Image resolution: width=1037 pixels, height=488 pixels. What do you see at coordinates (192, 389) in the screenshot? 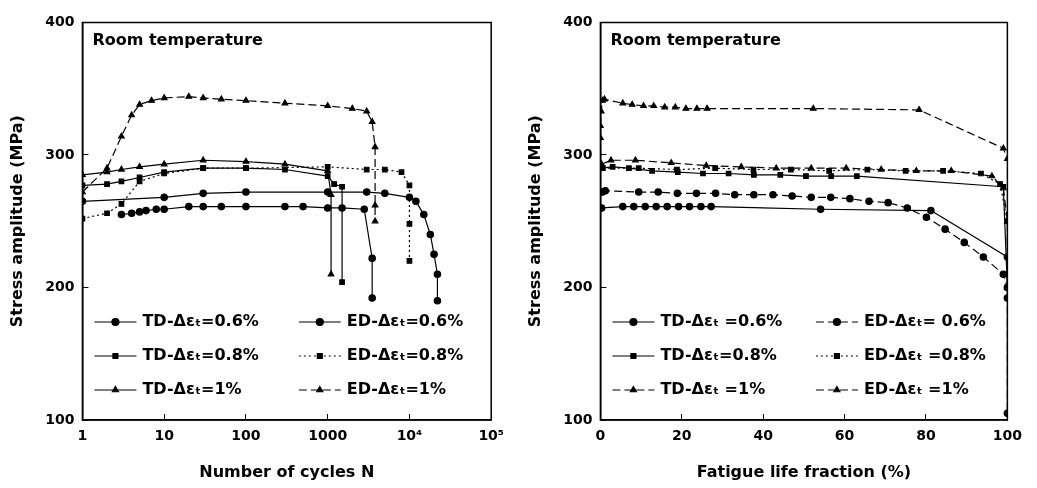
I see `legend-label: TD-Δεₜ=1%` at bounding box center [192, 389].